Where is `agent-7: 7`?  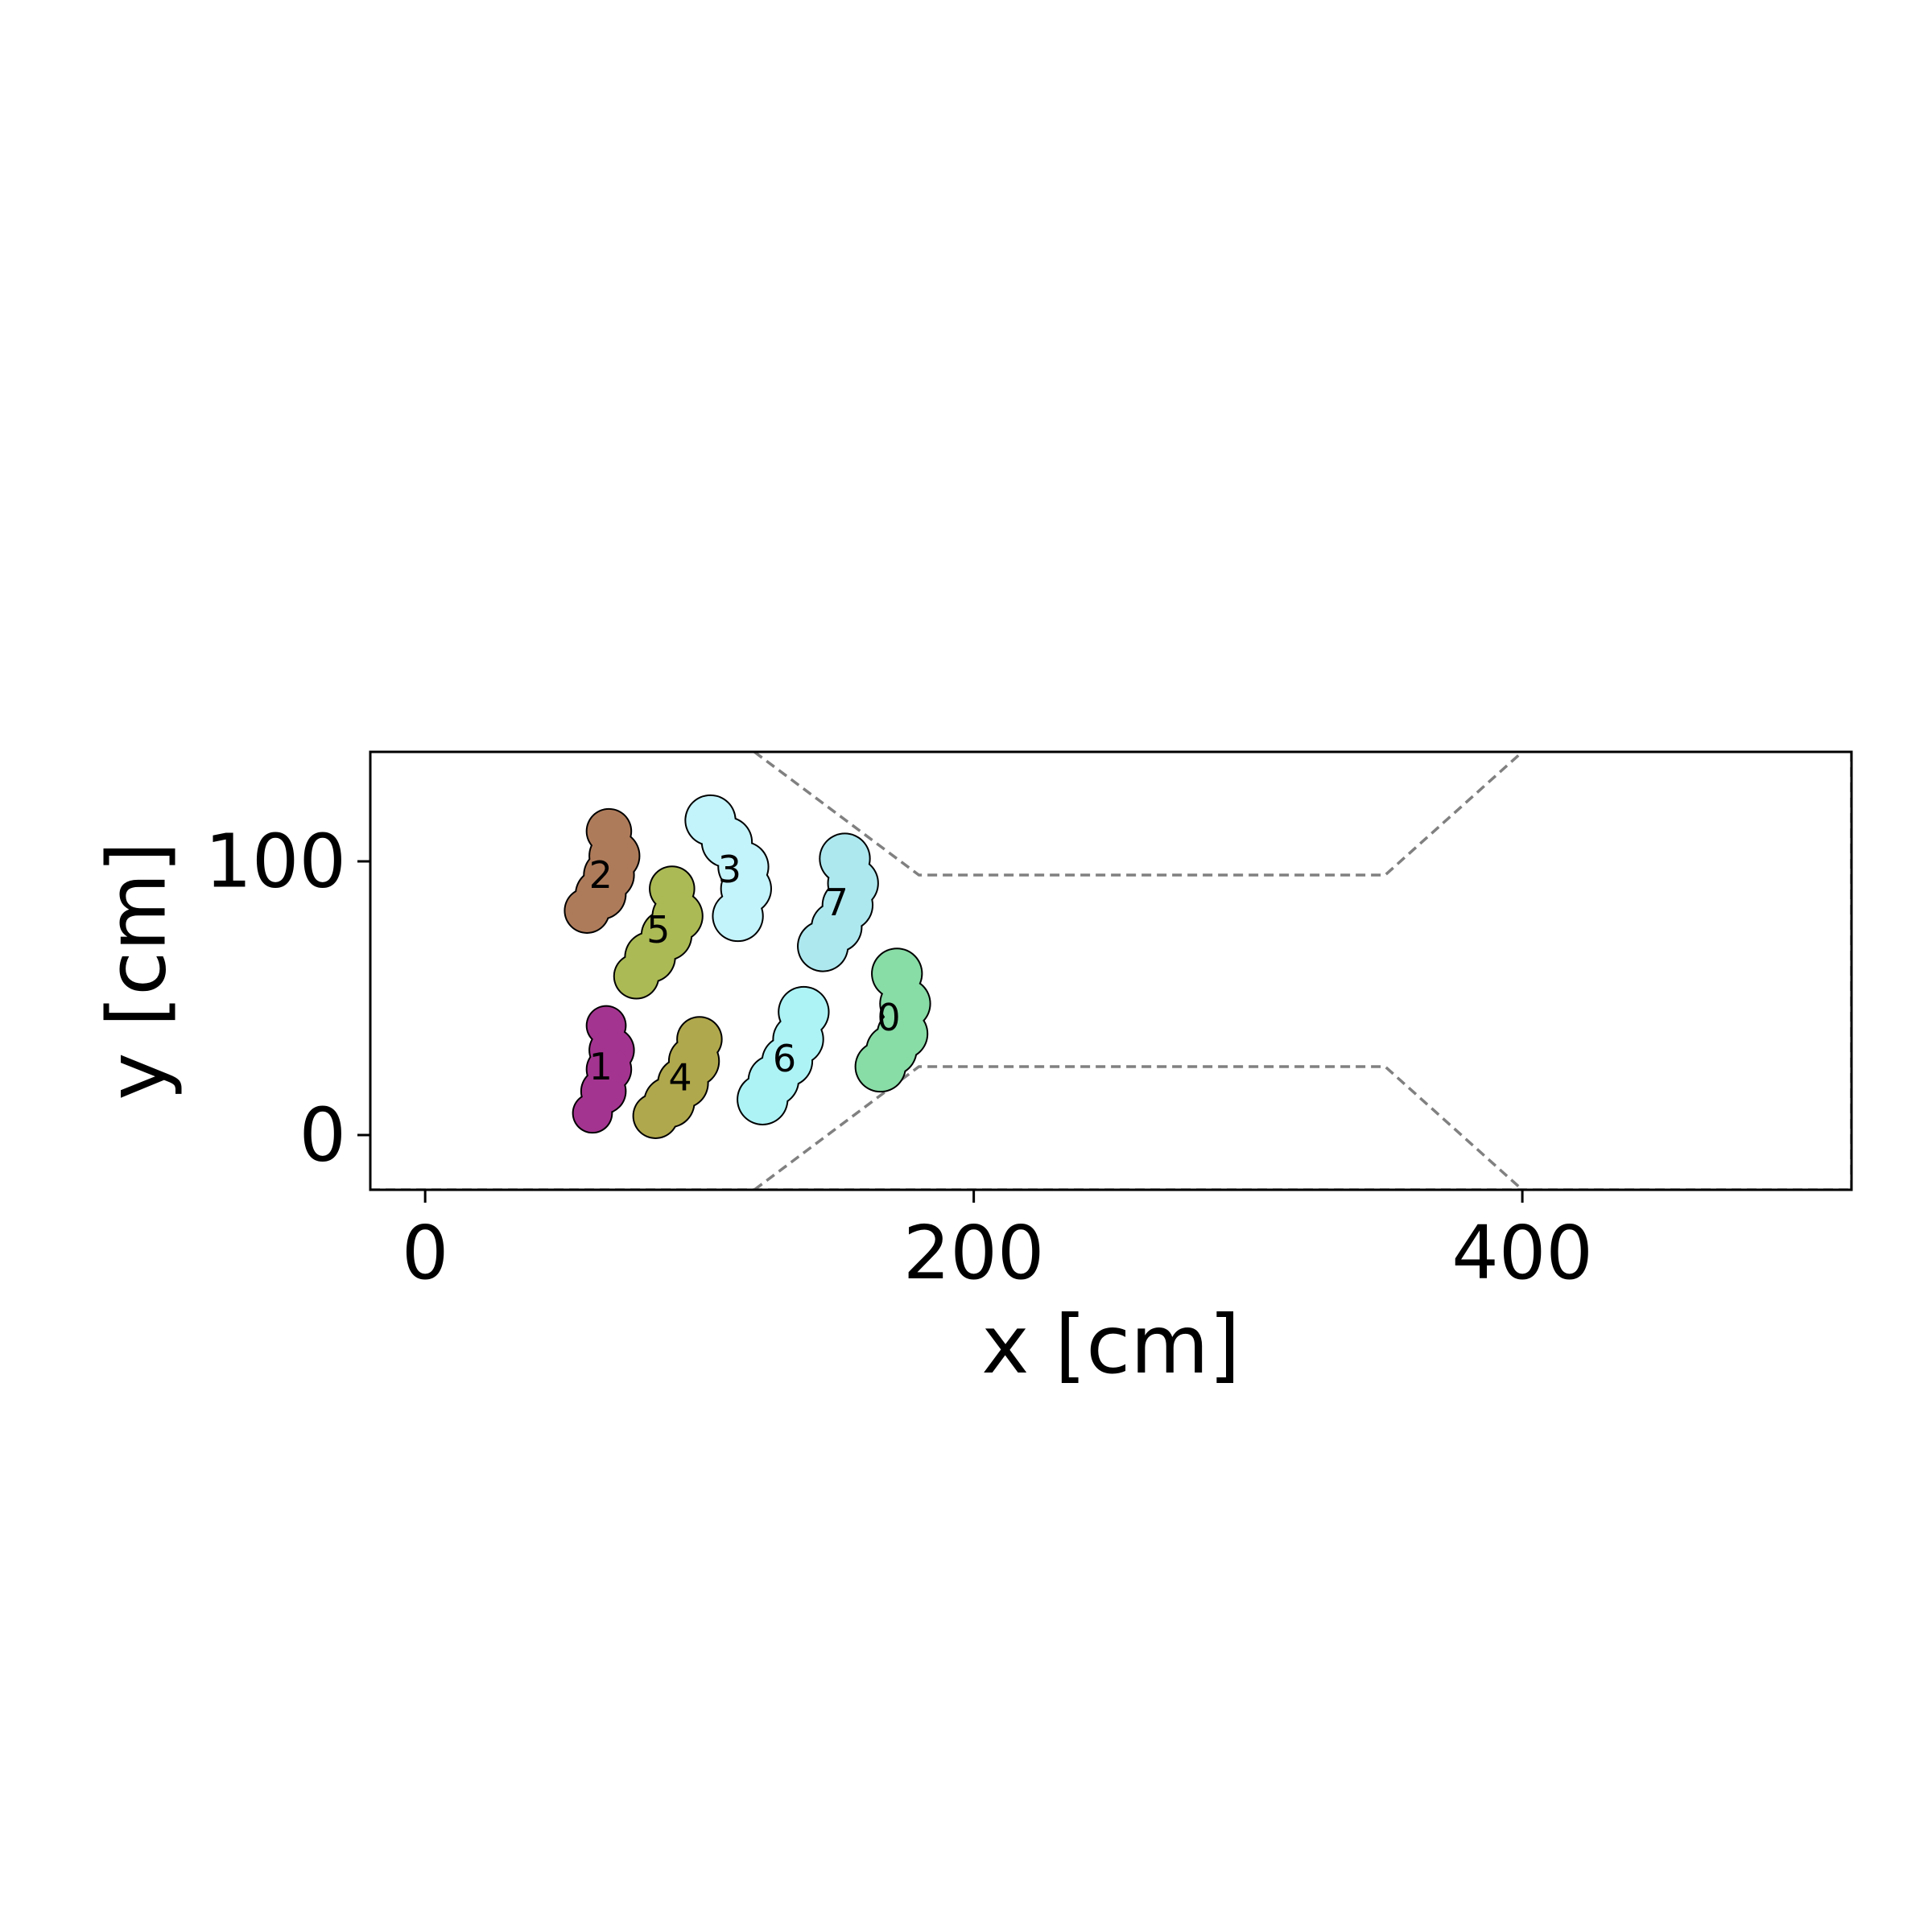 agent-7: 7 is located at coordinates (838, 902).